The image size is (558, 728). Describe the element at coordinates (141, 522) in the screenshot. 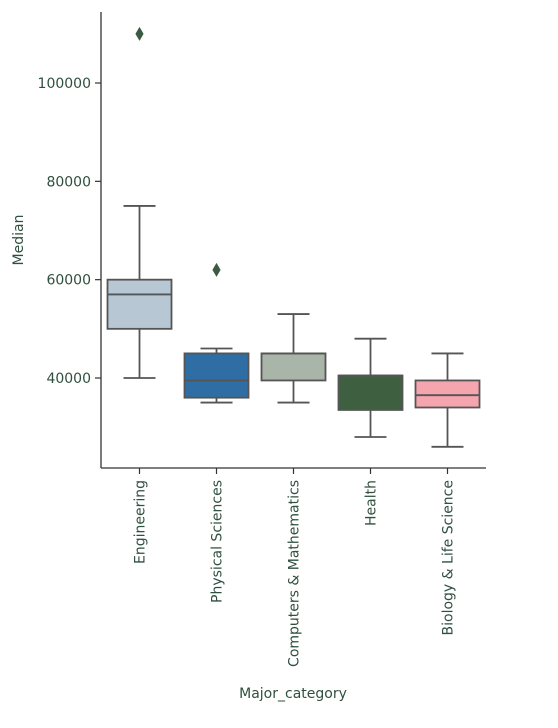

I see `x-tick-label: Engineering` at that location.